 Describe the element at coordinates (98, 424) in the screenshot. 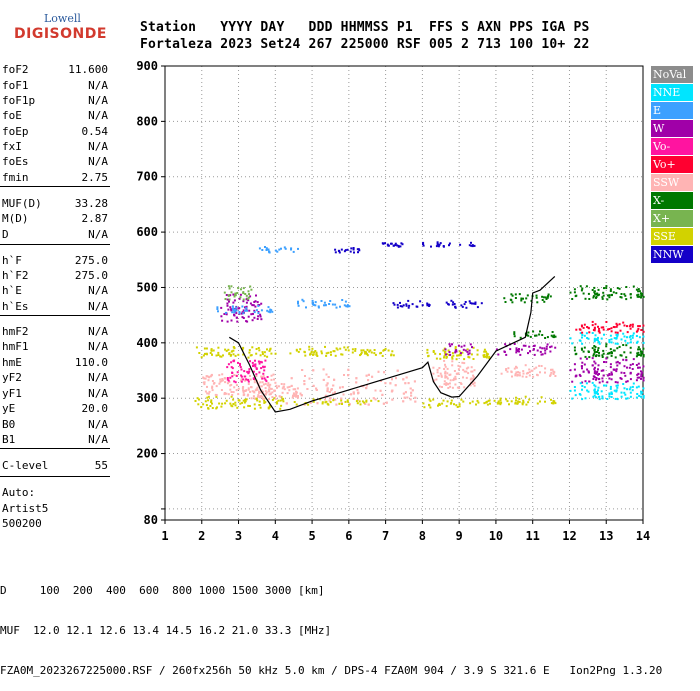

I see `param-value: N/A` at that location.